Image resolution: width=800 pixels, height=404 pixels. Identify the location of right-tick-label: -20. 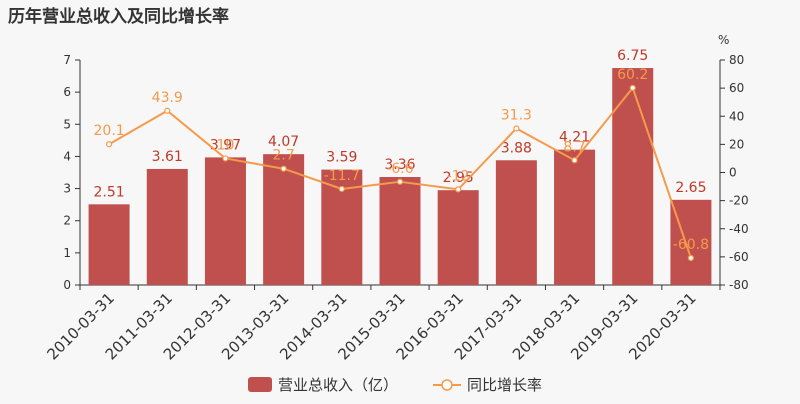
(739, 201).